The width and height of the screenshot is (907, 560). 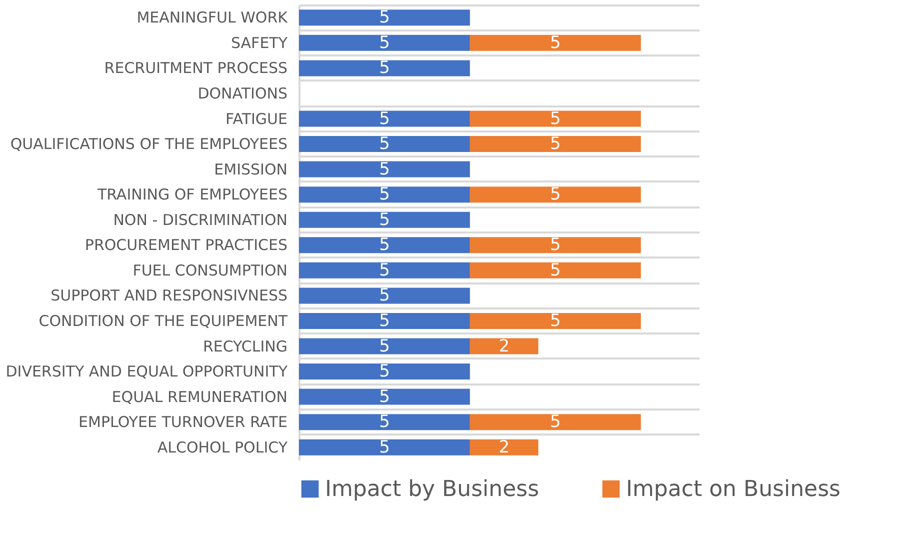 What do you see at coordinates (192, 195) in the screenshot?
I see `y-tick-label: TRAINING OF EMPLOYEES` at bounding box center [192, 195].